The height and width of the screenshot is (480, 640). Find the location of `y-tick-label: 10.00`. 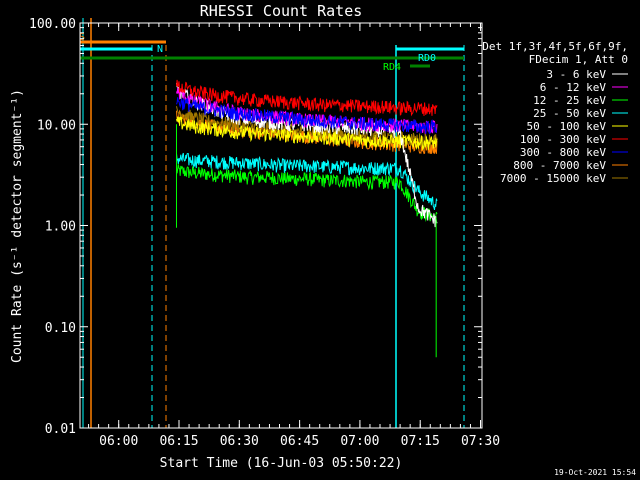

y-tick-label: 10.00 is located at coordinates (56, 125).